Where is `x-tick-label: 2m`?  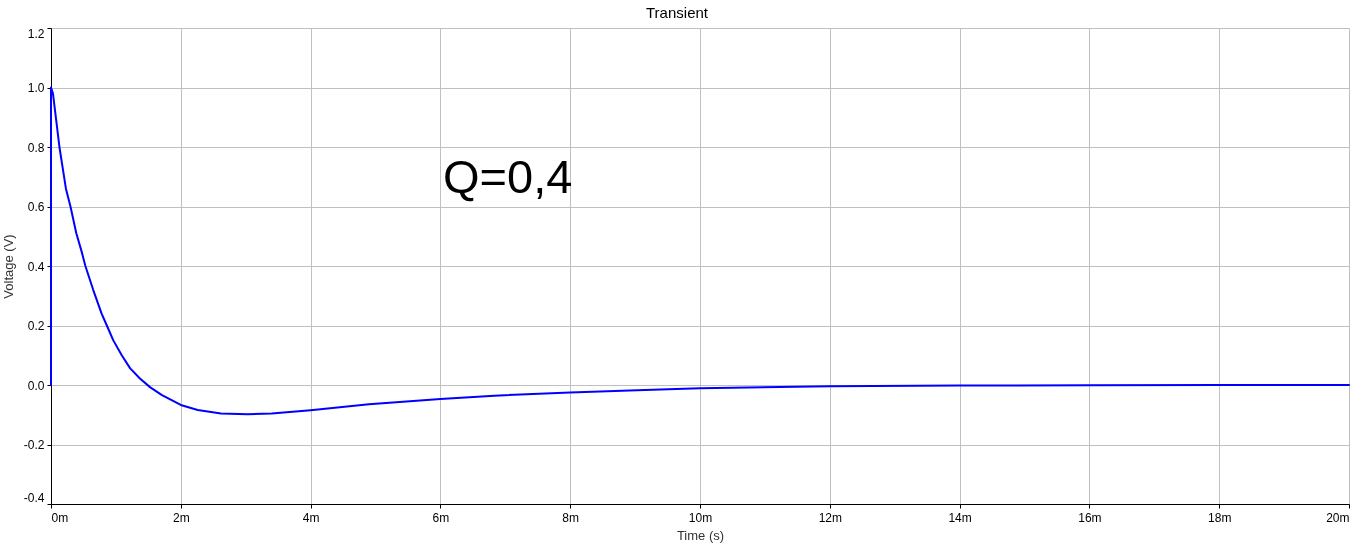
x-tick-label: 2m is located at coordinates (181, 517).